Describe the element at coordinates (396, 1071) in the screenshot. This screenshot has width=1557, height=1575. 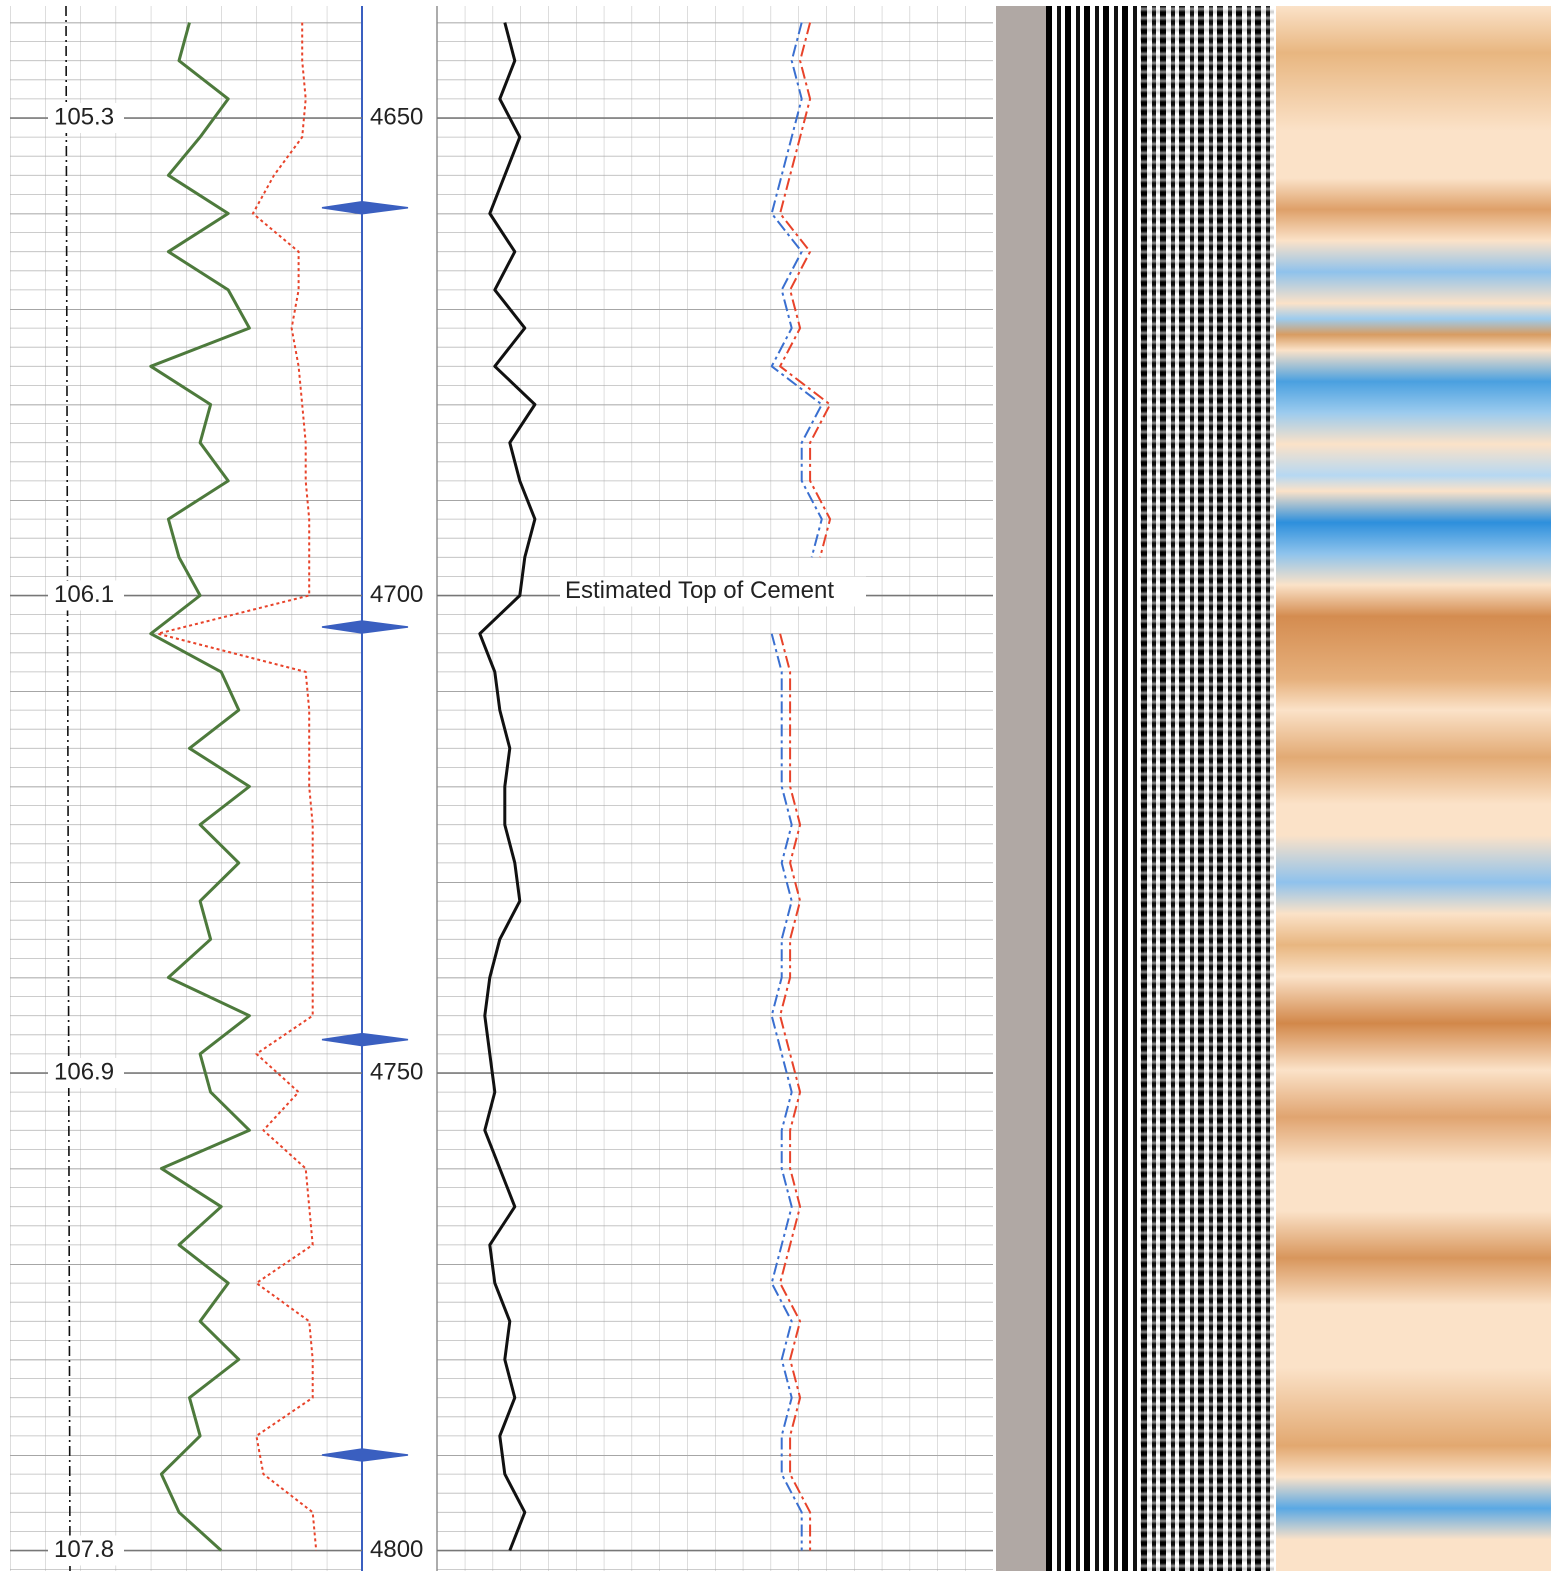
I see `depth-label: 4750` at that location.